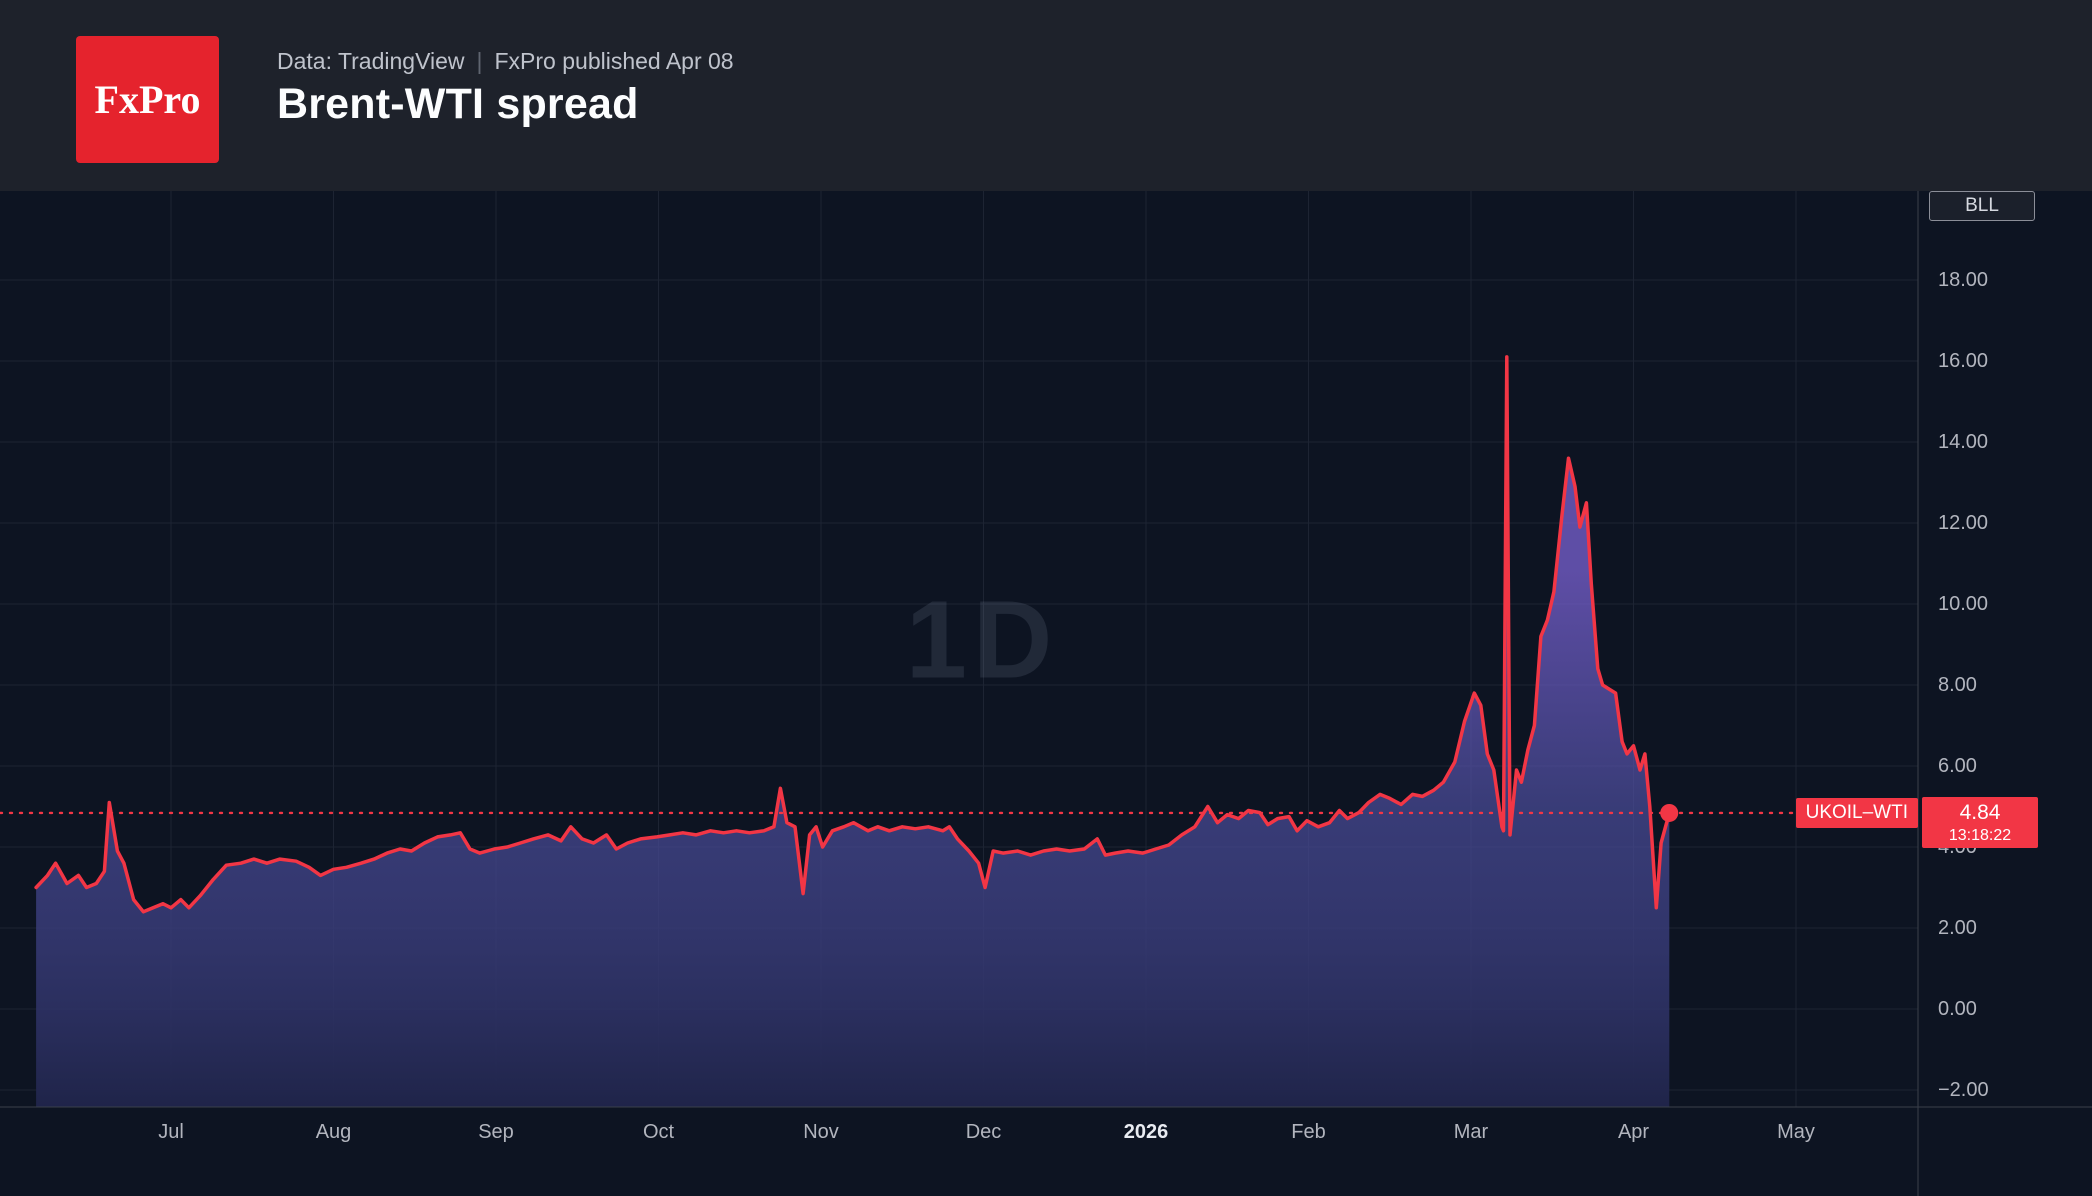 The width and height of the screenshot is (2092, 1196). I want to click on axis-unit-badge: BLL, so click(1982, 206).